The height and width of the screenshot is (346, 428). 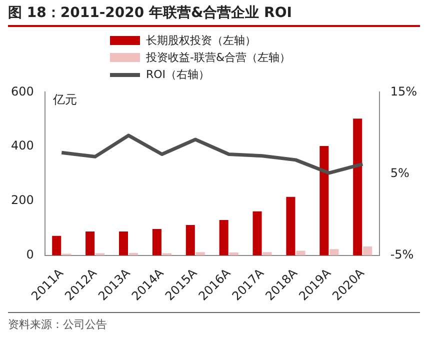 What do you see at coordinates (403, 91) in the screenshot?
I see `y2-tick-label: 15%` at bounding box center [403, 91].